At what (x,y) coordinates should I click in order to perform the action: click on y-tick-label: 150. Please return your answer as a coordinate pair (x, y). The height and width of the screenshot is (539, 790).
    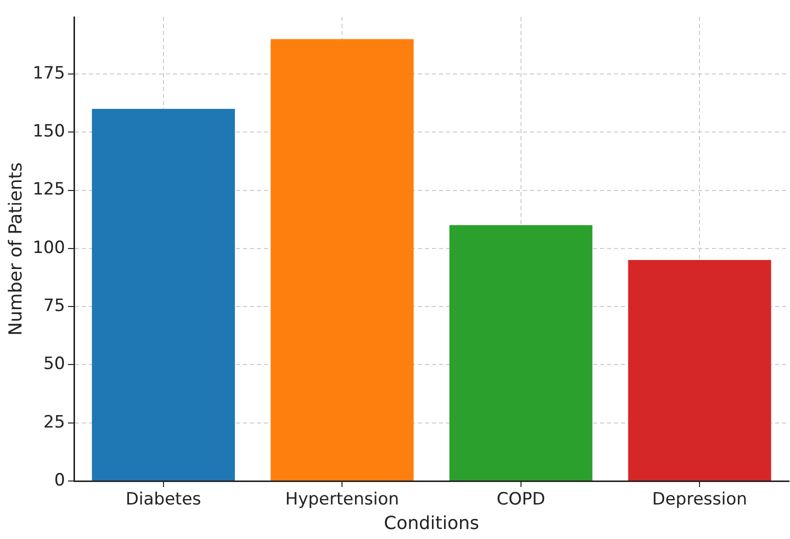
    Looking at the image, I should click on (49, 132).